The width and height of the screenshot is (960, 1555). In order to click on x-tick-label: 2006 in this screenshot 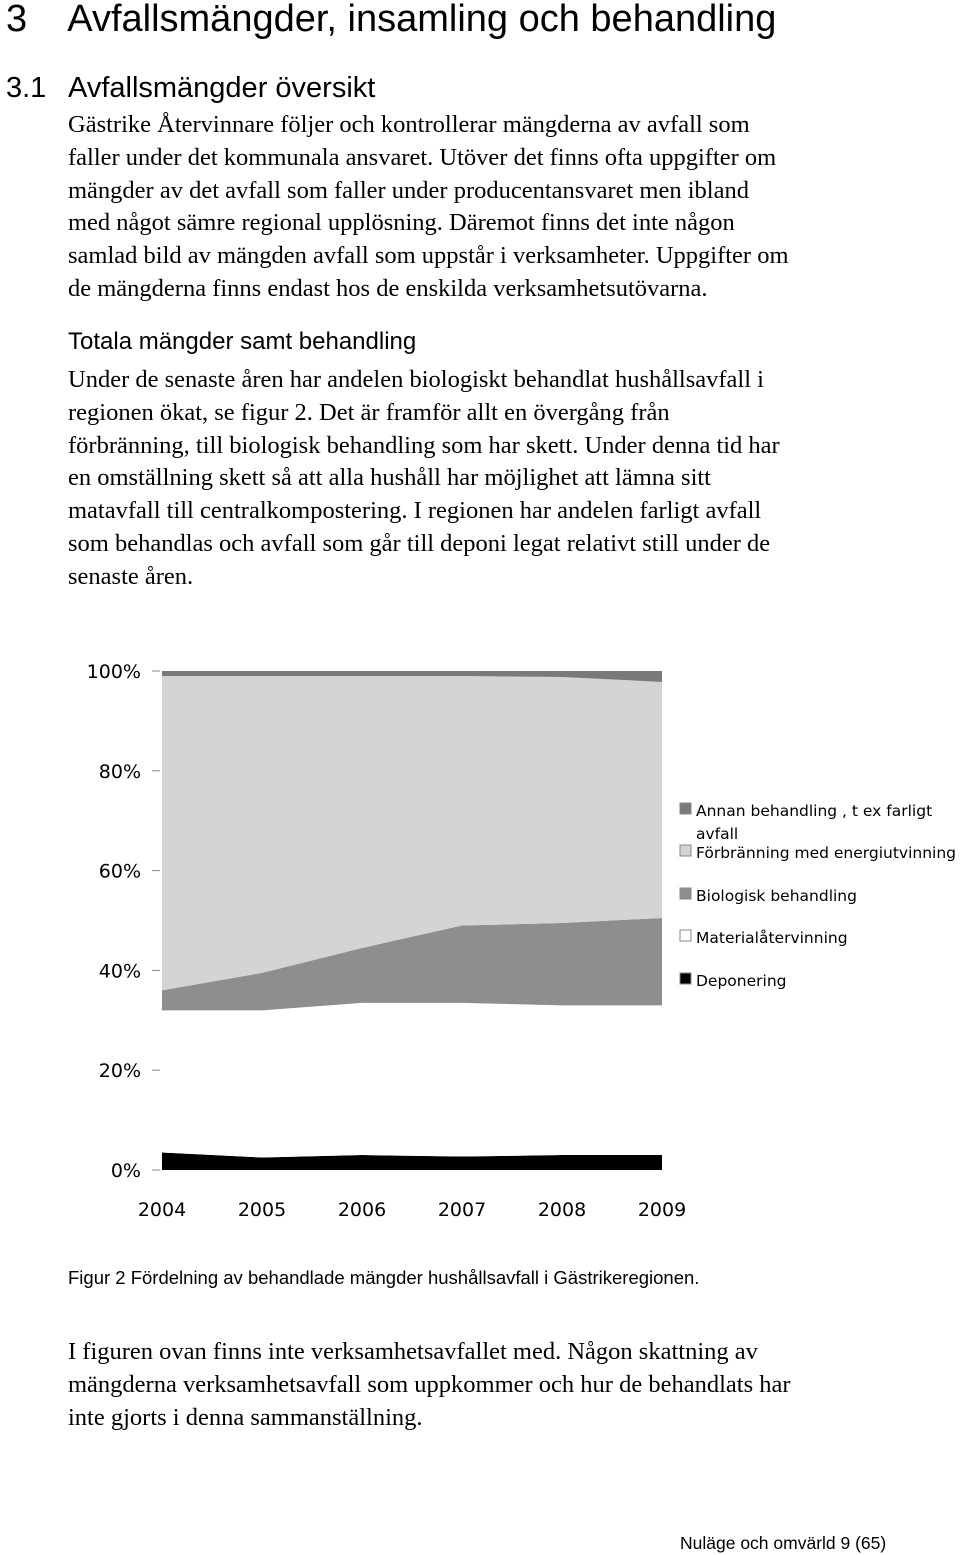, I will do `click(362, 1210)`.